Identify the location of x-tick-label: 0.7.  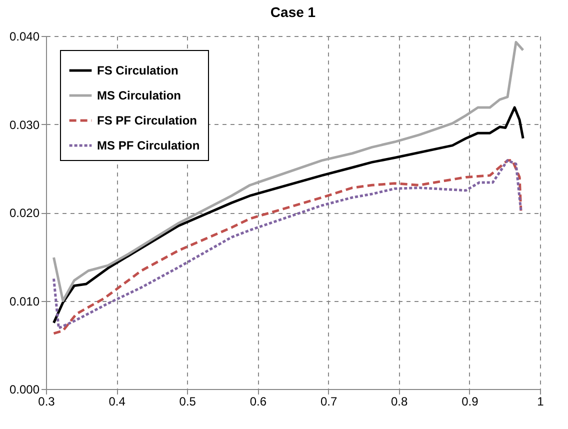
(329, 401).